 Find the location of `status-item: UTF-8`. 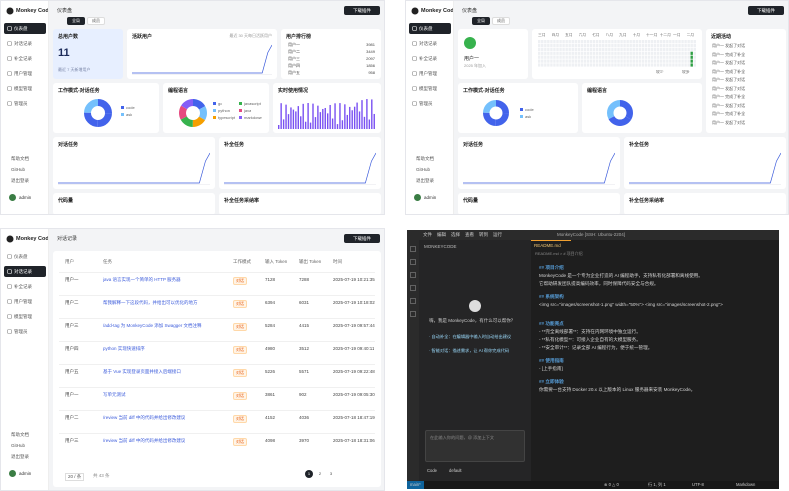

status-item: UTF-8 is located at coordinates (698, 484).